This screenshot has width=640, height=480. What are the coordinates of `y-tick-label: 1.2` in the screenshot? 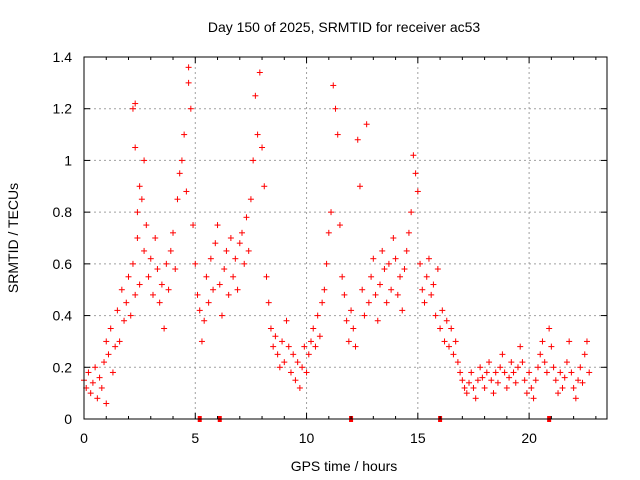 It's located at (63, 109).